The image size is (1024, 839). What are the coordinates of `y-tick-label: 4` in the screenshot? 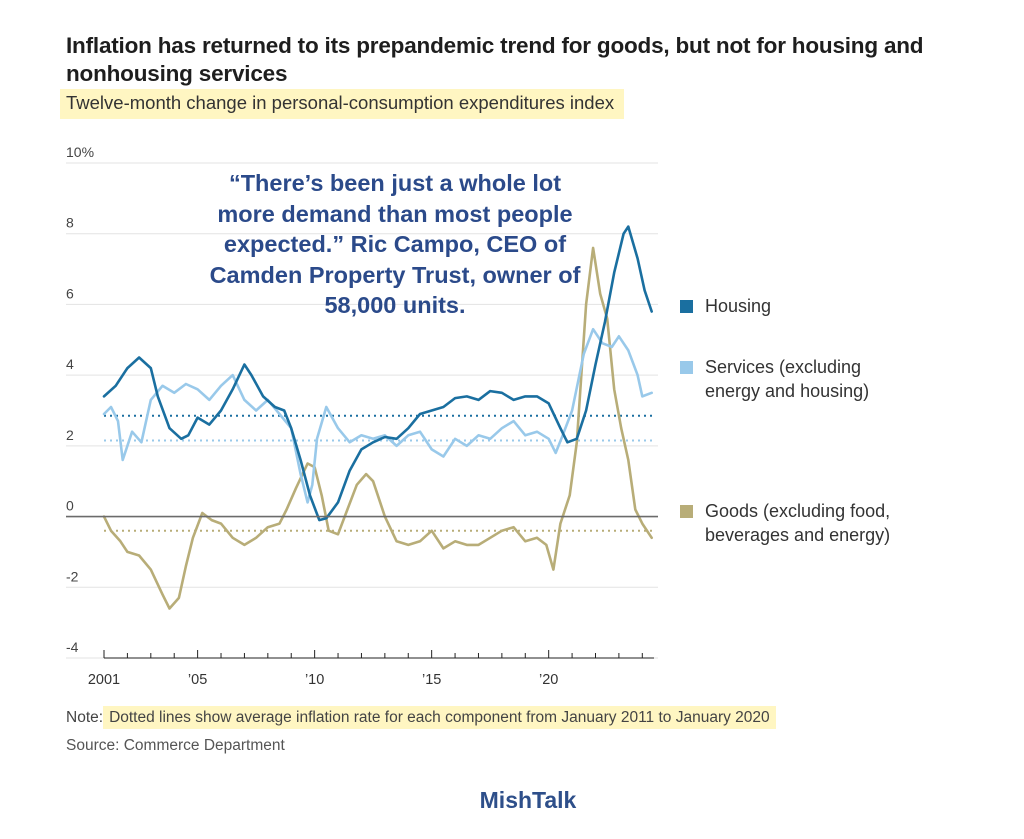 It's located at (70, 364).